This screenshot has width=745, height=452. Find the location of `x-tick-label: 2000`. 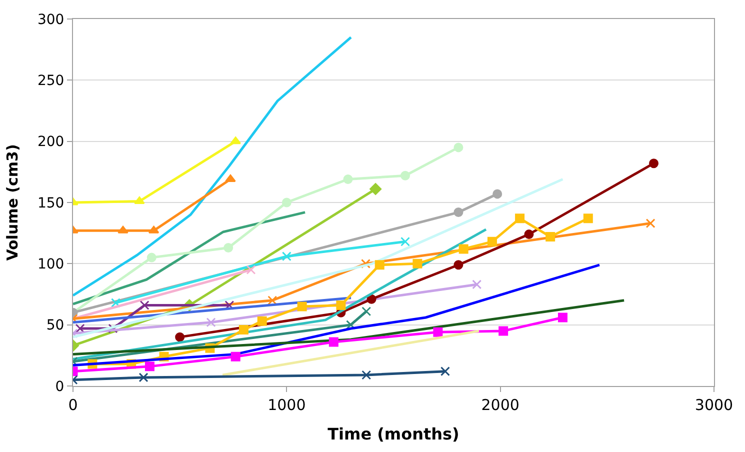

x-tick-label: 2000 is located at coordinates (500, 405).